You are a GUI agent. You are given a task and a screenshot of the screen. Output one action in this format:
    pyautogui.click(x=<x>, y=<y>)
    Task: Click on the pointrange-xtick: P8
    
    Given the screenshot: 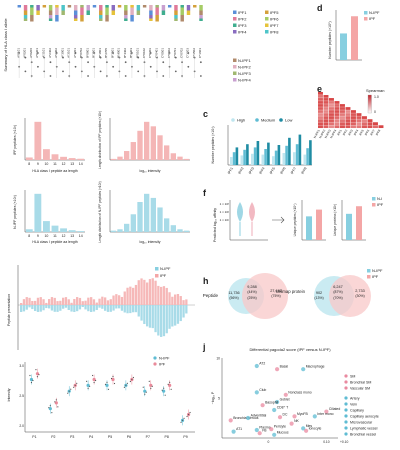 What is the action you would take?
    pyautogui.click(x=167, y=437)
    